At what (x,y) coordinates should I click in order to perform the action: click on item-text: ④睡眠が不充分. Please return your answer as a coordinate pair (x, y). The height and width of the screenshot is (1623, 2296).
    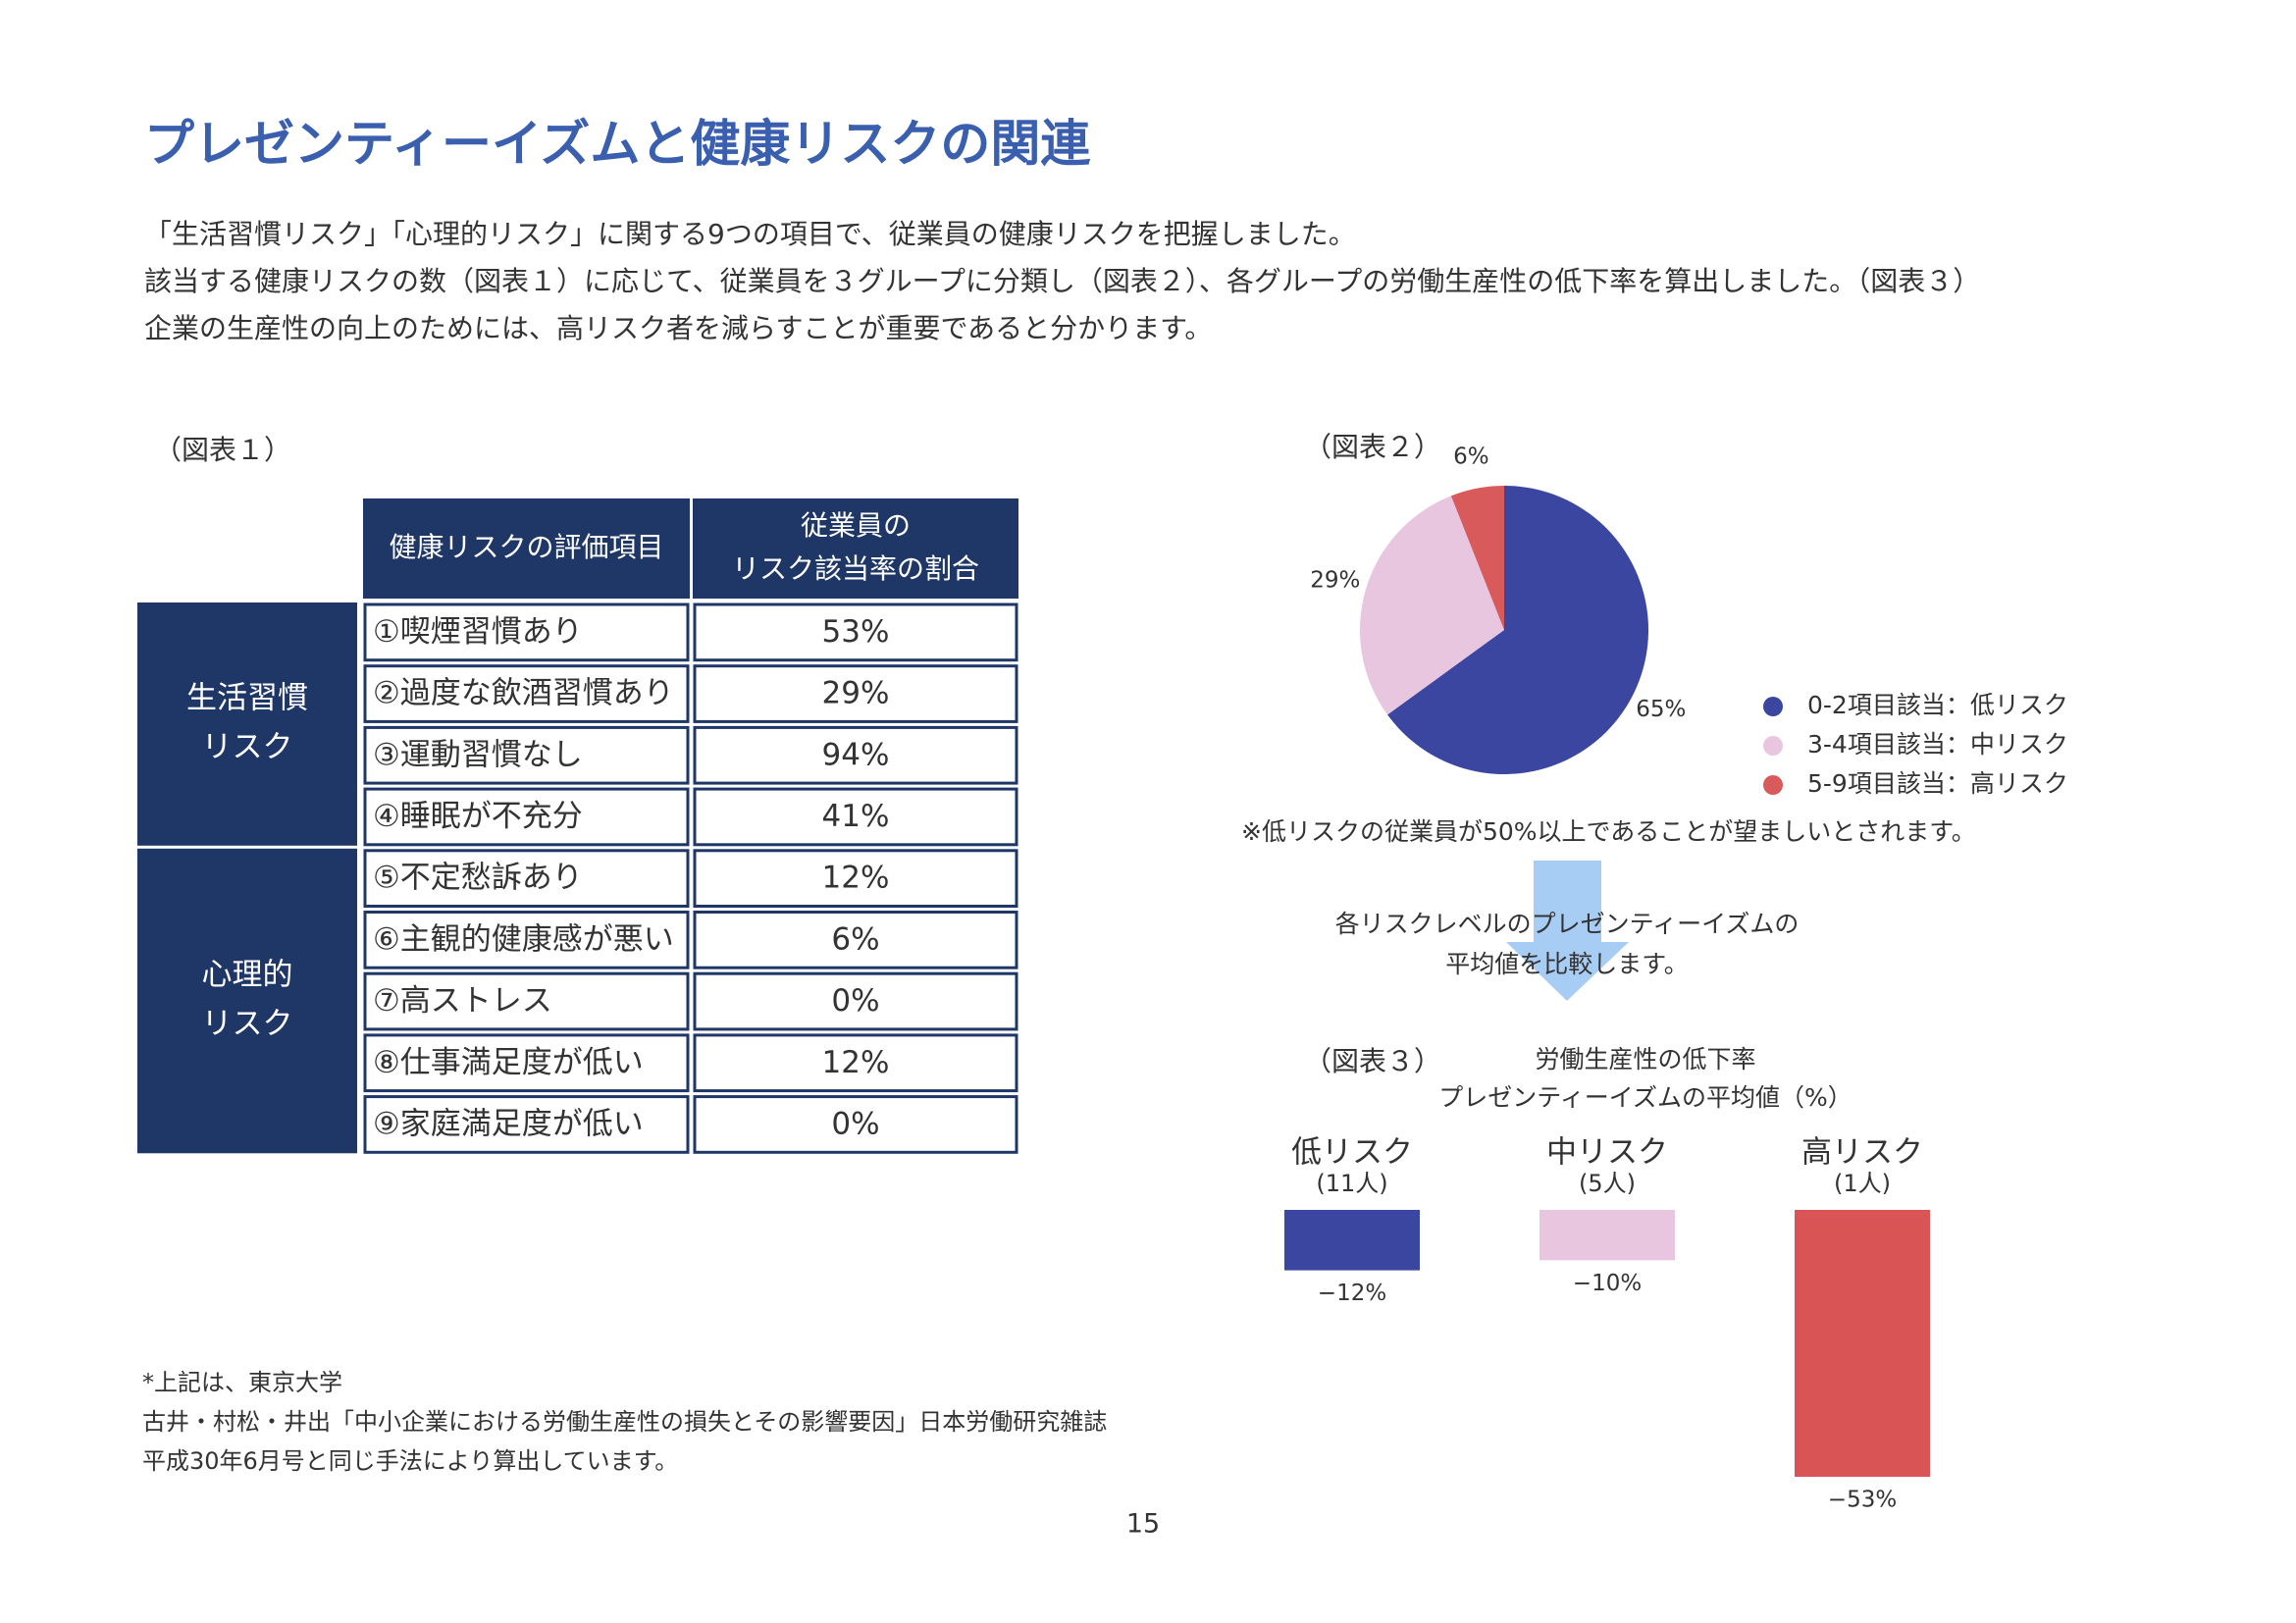
    Looking at the image, I should click on (478, 816).